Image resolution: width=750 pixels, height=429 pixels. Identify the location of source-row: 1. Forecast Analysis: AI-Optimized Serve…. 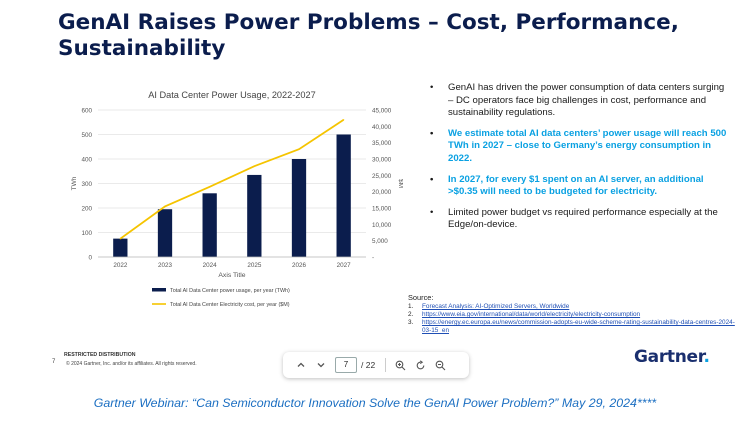
(573, 307).